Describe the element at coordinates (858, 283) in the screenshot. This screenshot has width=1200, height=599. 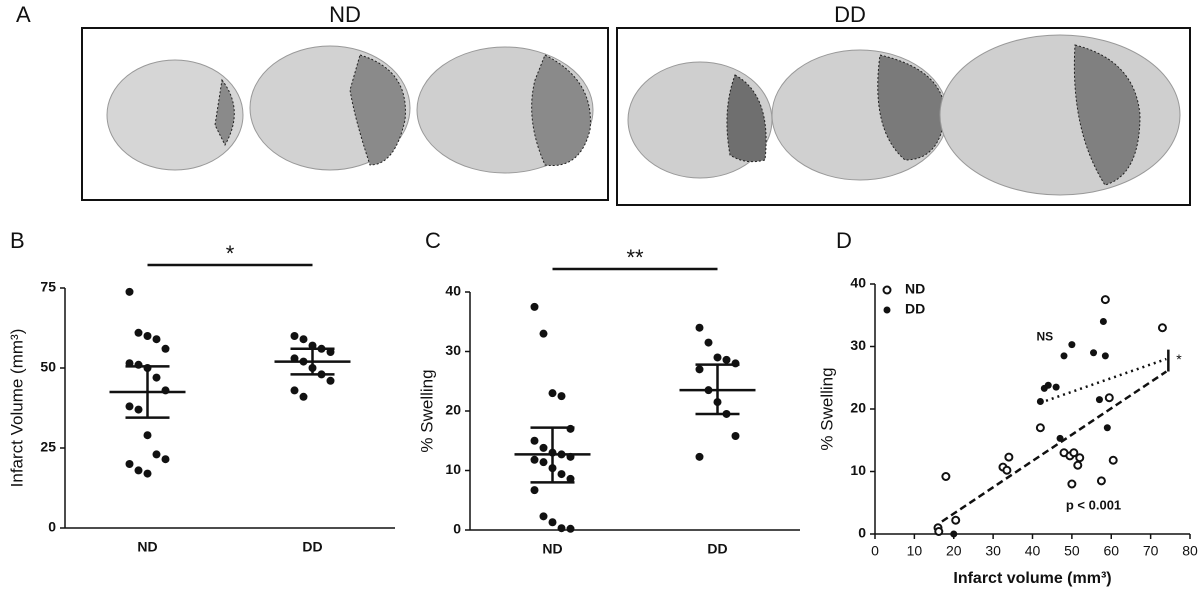
I see `y-tick-label: 40` at that location.